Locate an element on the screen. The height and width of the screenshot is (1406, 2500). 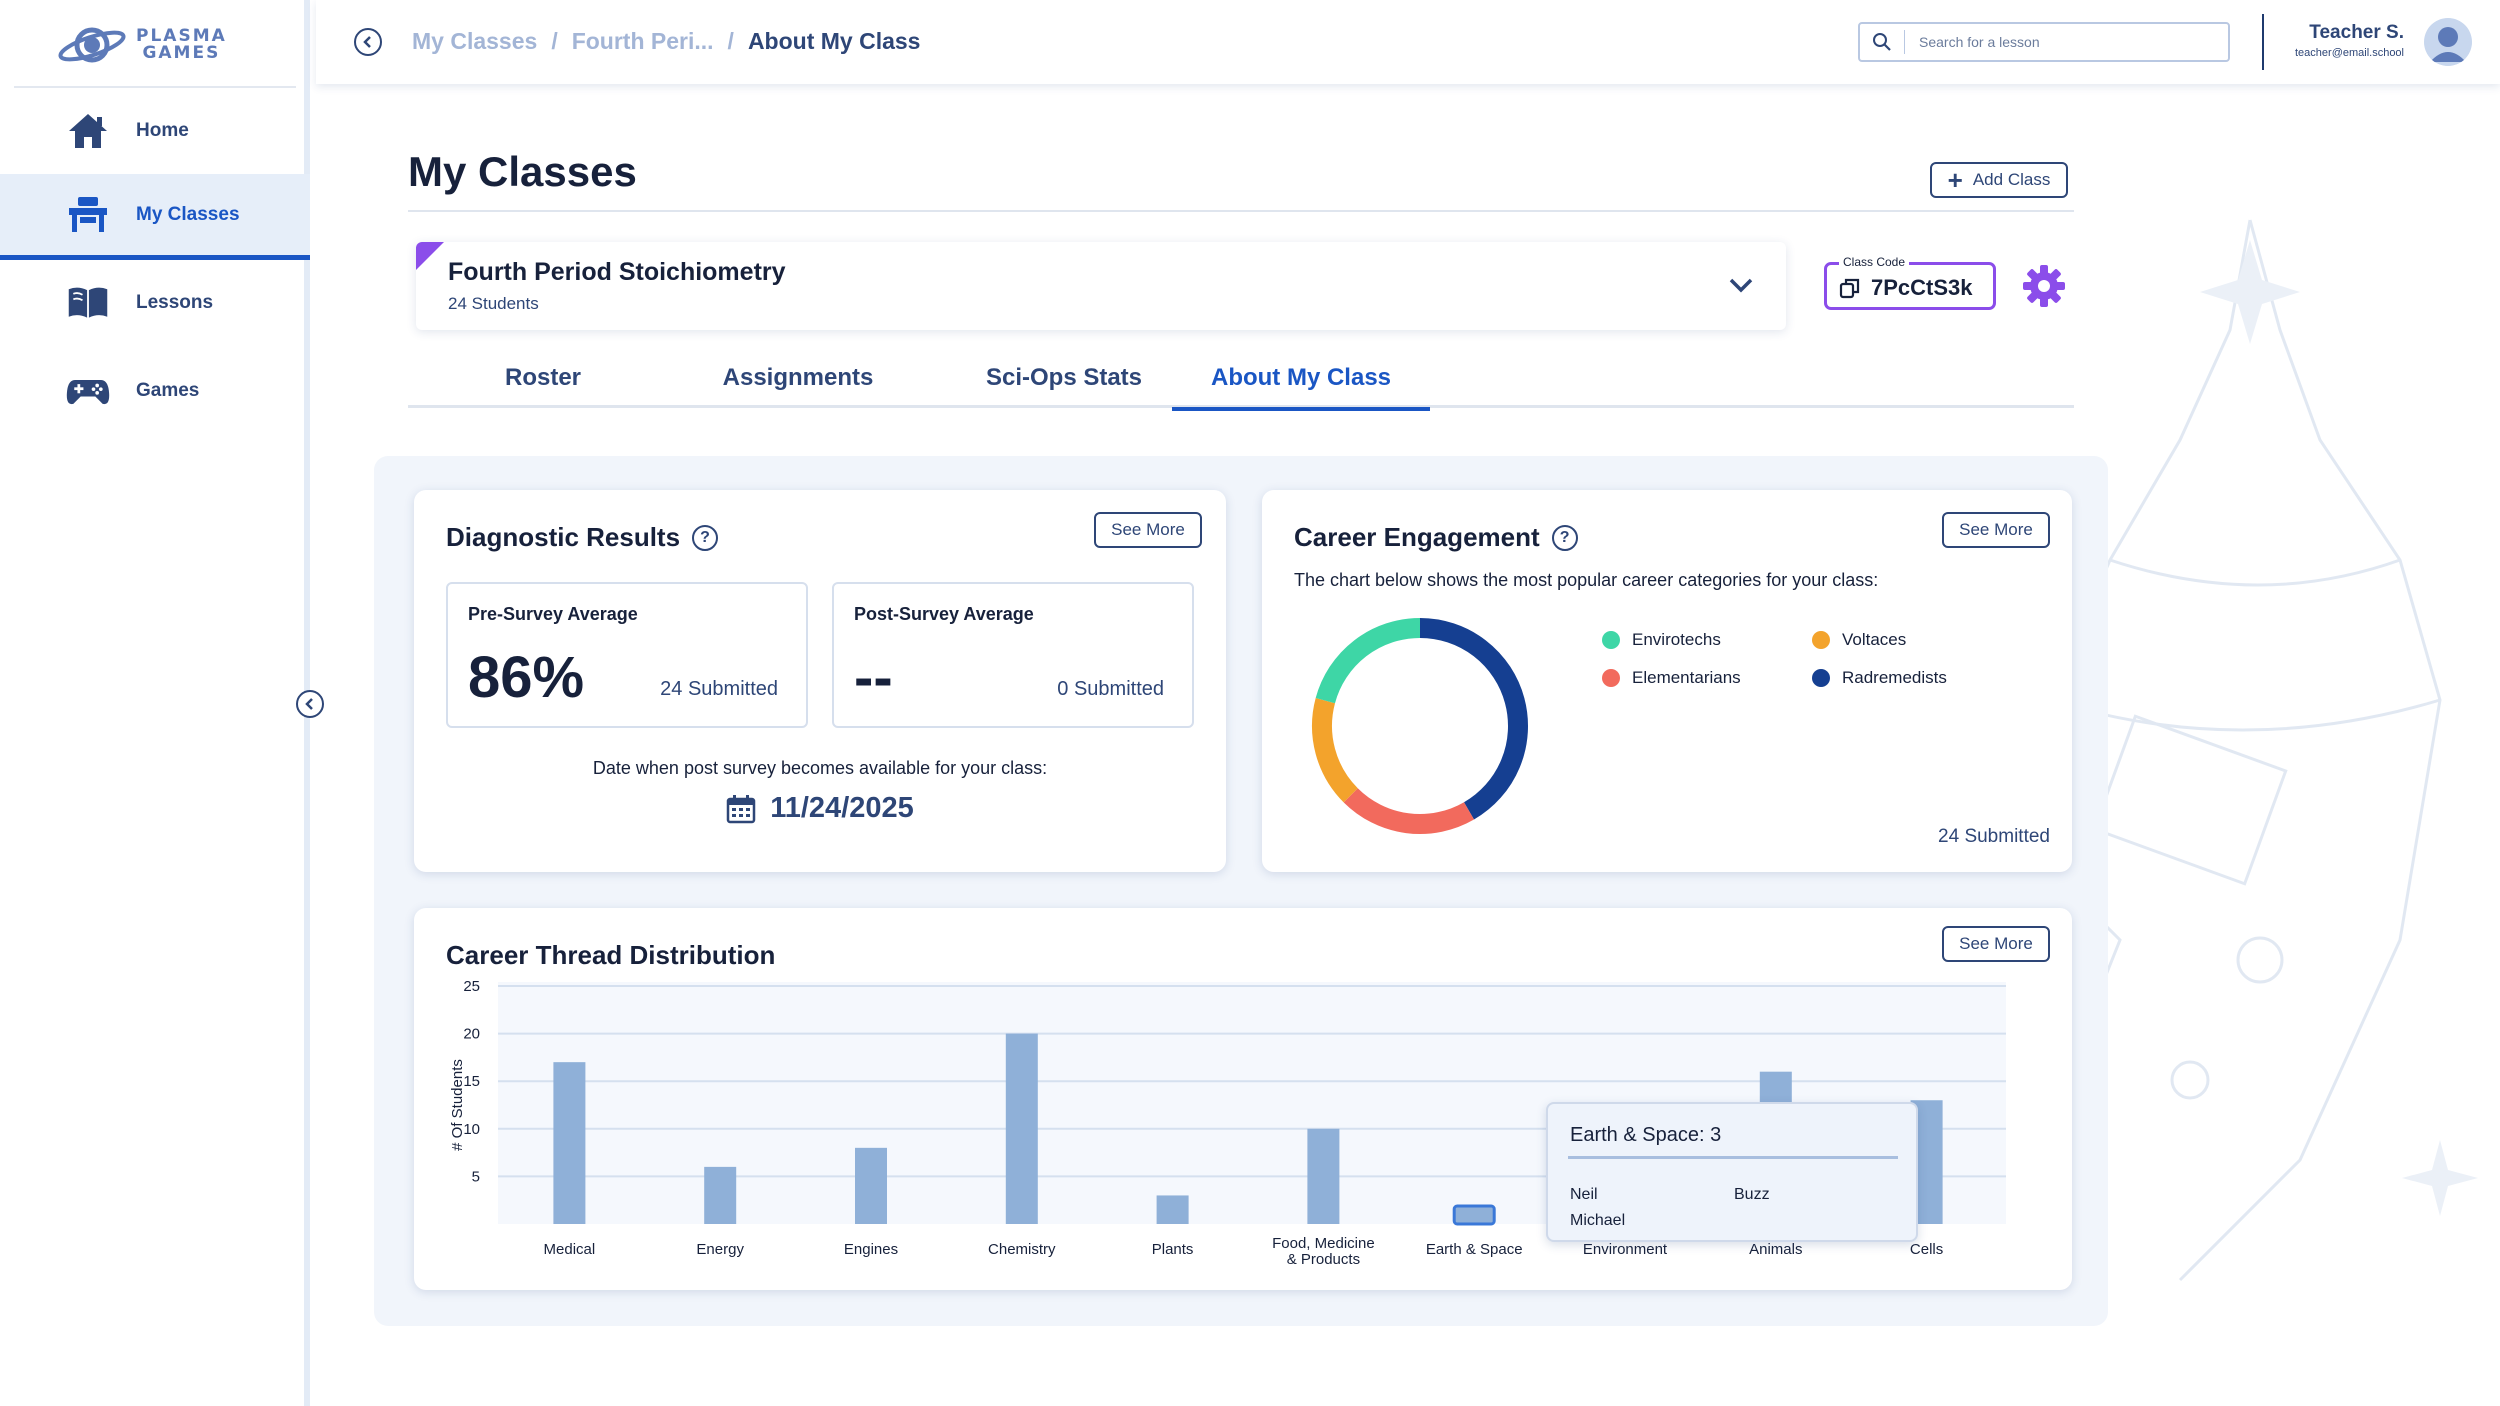
x-tick-label: Cells is located at coordinates (1926, 1249).